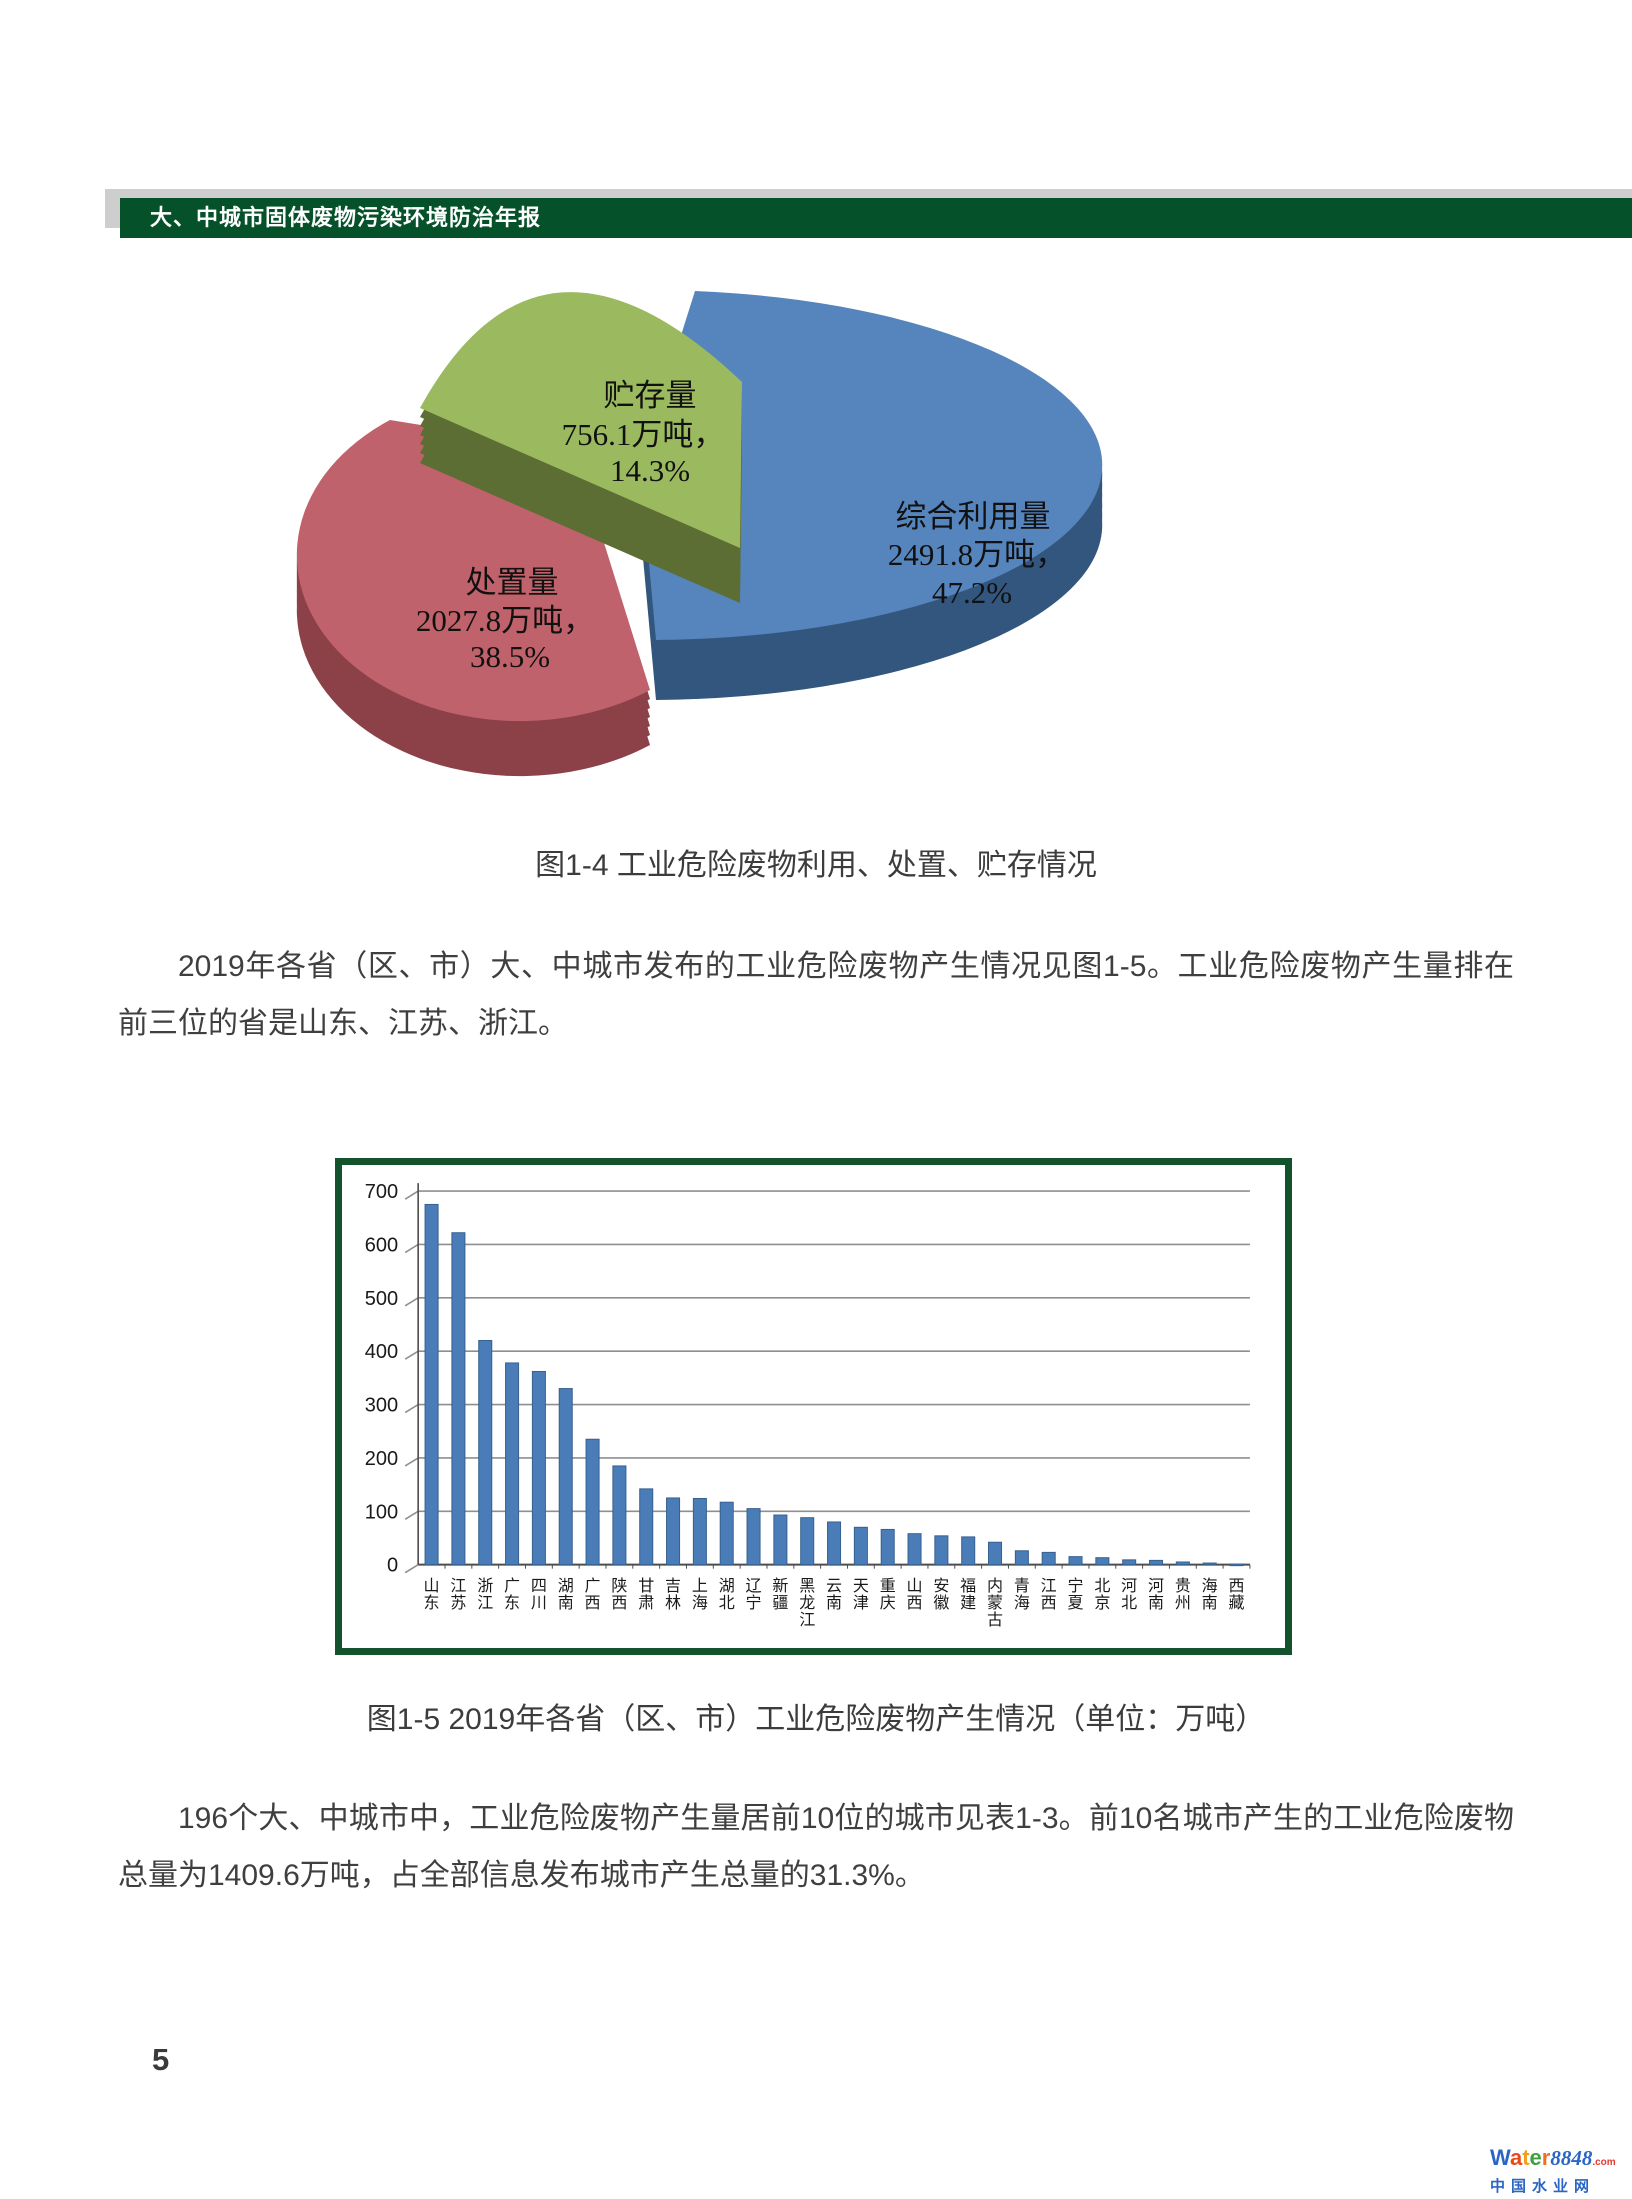 The height and width of the screenshot is (2199, 1632). What do you see at coordinates (646, 1594) in the screenshot?
I see `x-label-甘肃: 甘肃` at bounding box center [646, 1594].